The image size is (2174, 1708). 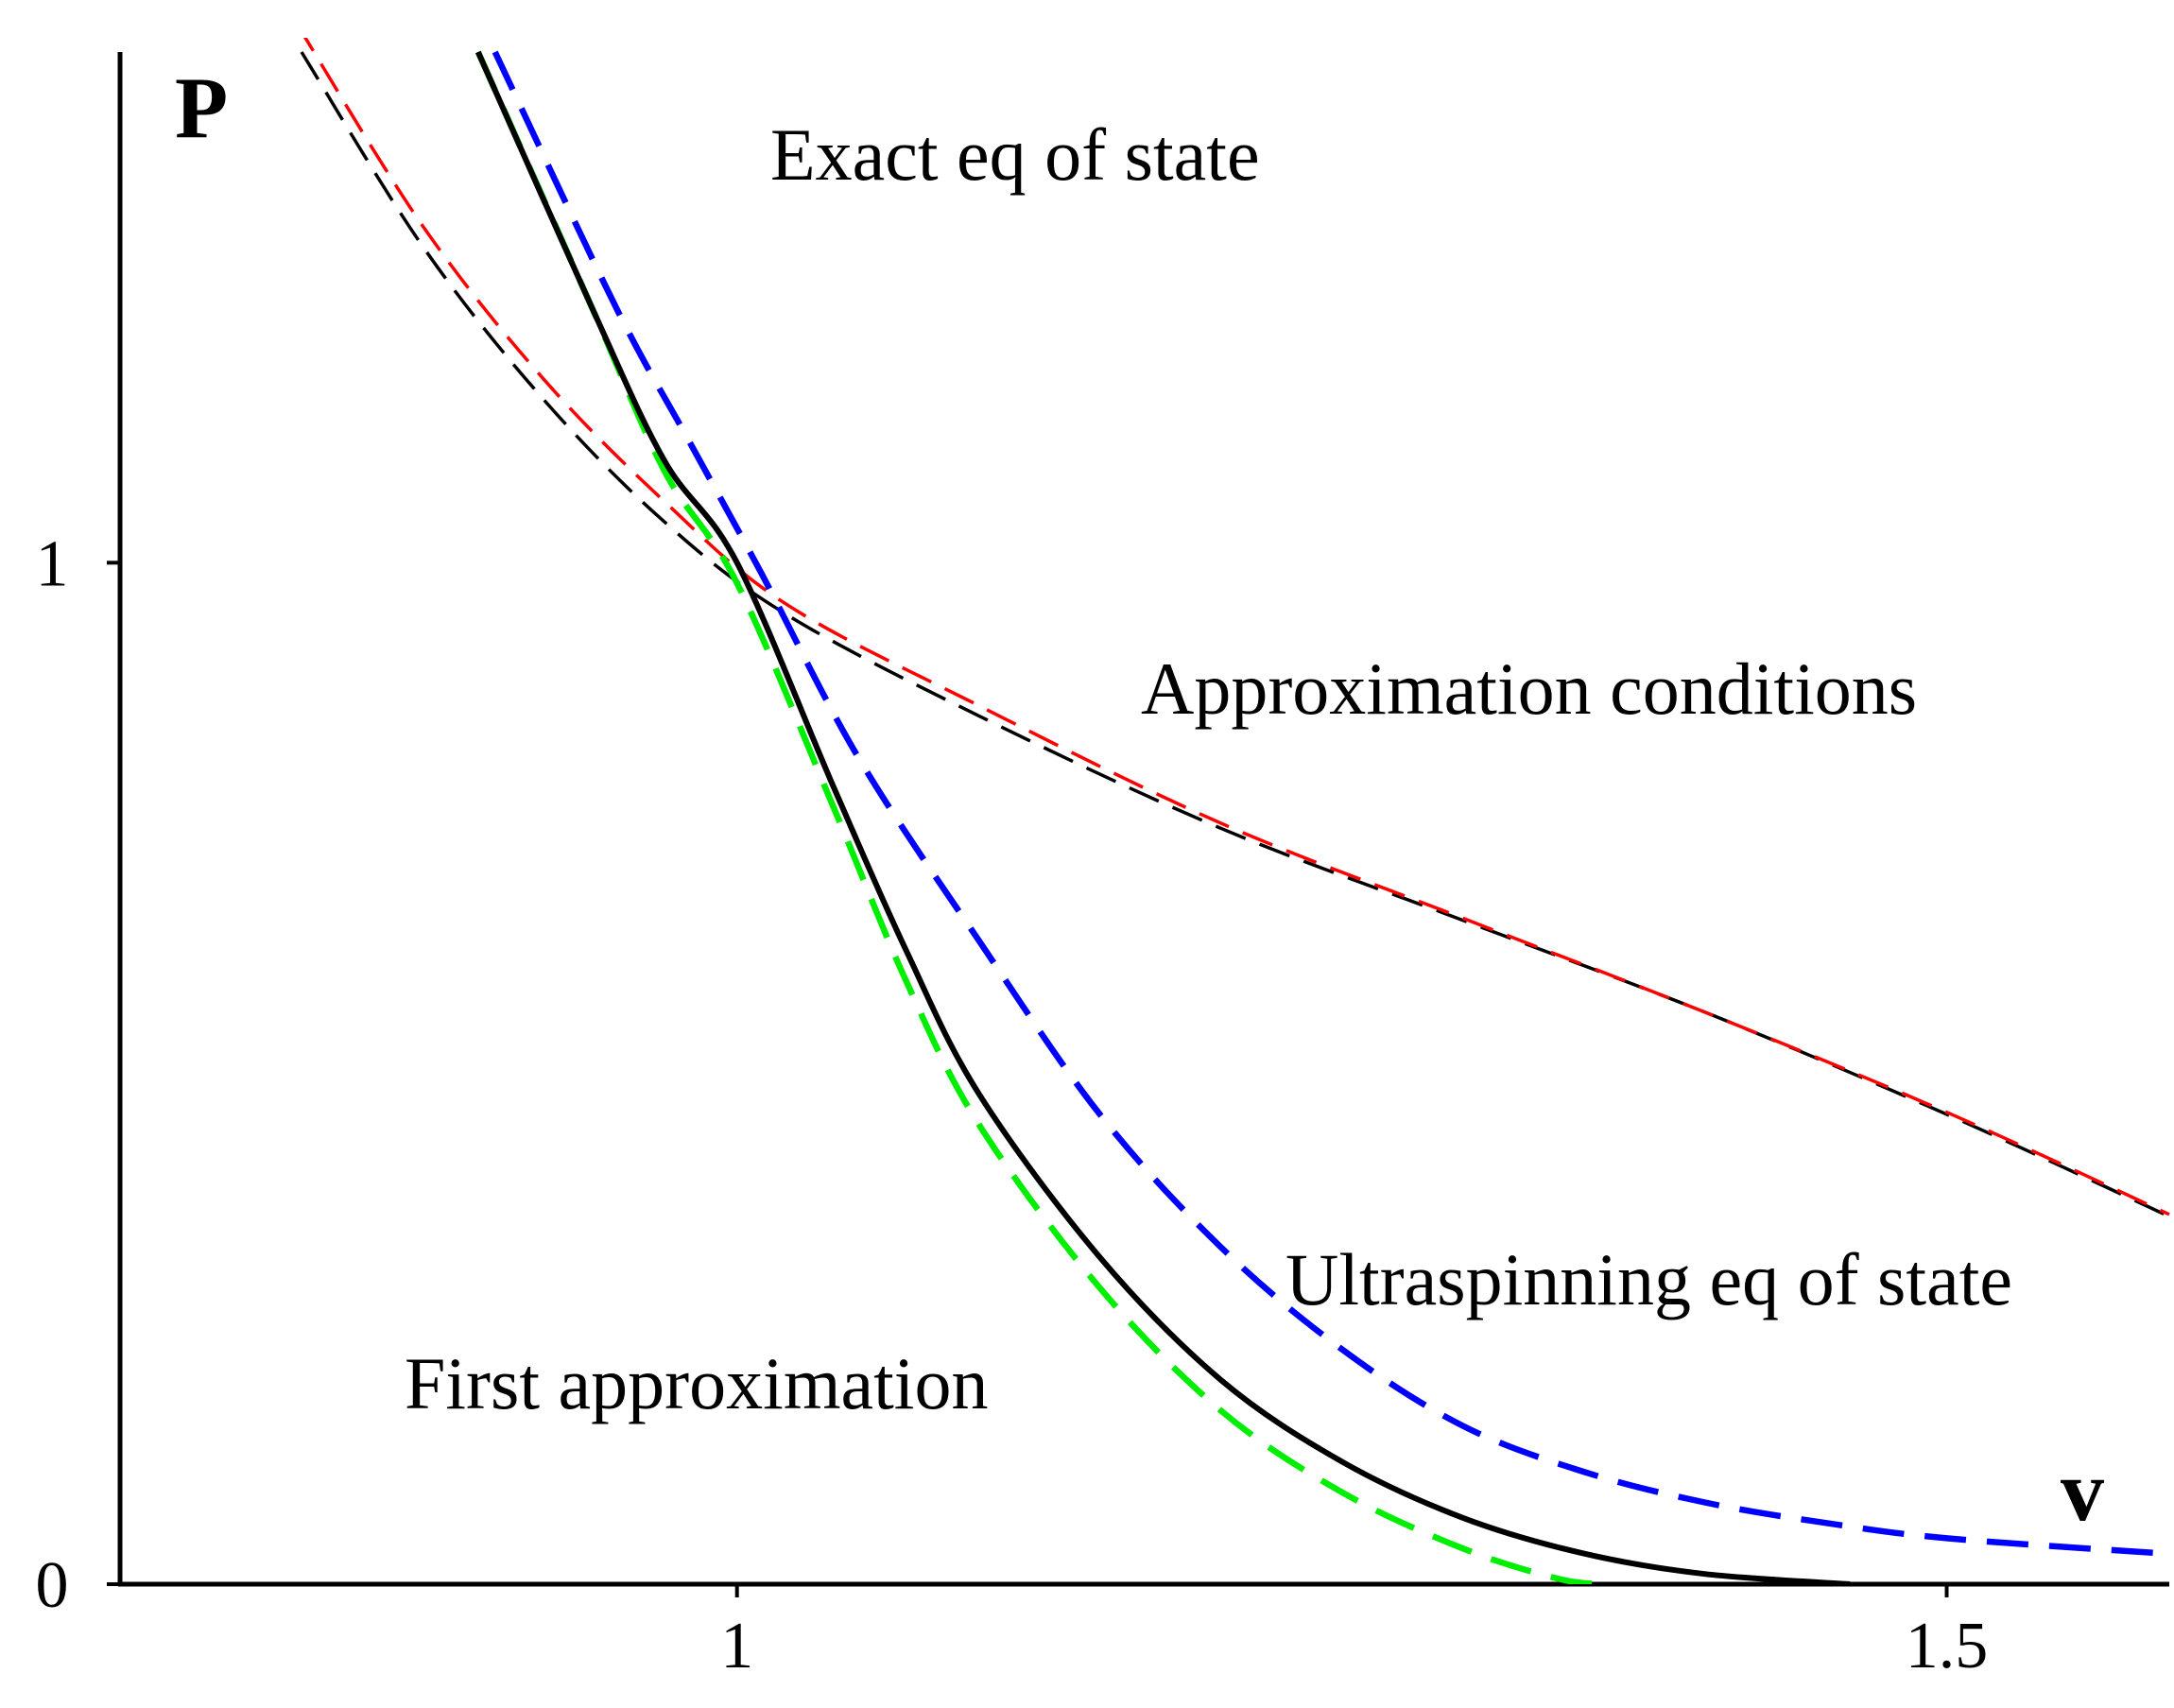 I want to click on y-axis-label: P, so click(x=201, y=108).